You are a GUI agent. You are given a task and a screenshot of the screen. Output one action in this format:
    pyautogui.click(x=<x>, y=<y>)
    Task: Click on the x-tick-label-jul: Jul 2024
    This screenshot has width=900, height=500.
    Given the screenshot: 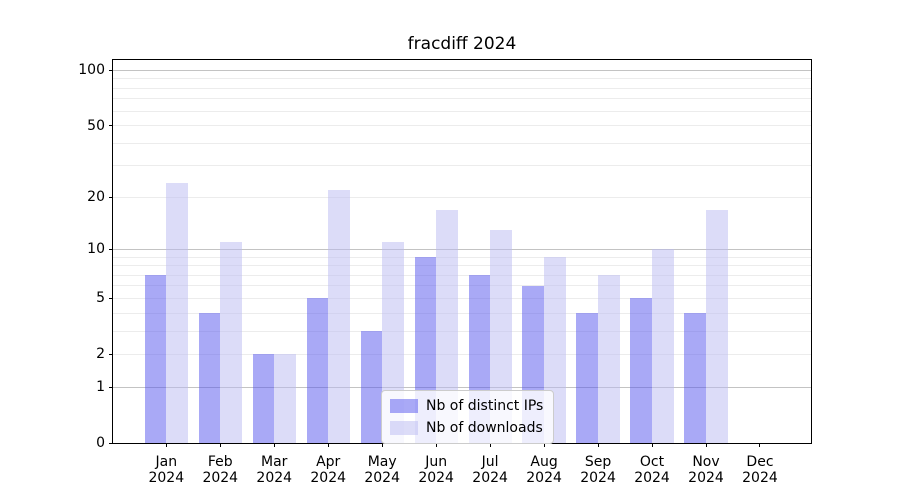 What is the action you would take?
    pyautogui.click(x=490, y=470)
    